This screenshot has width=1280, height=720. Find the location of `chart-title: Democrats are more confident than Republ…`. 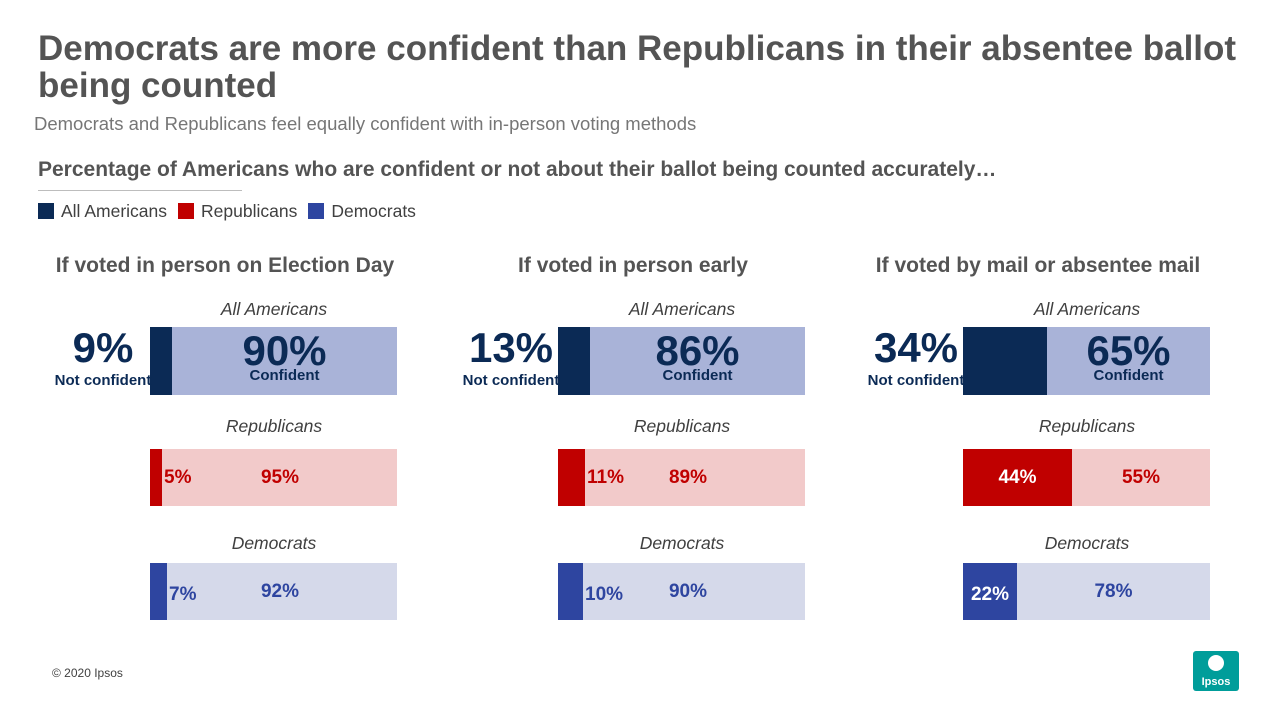

chart-title: Democrats are more confident than Republ… is located at coordinates (637, 67).